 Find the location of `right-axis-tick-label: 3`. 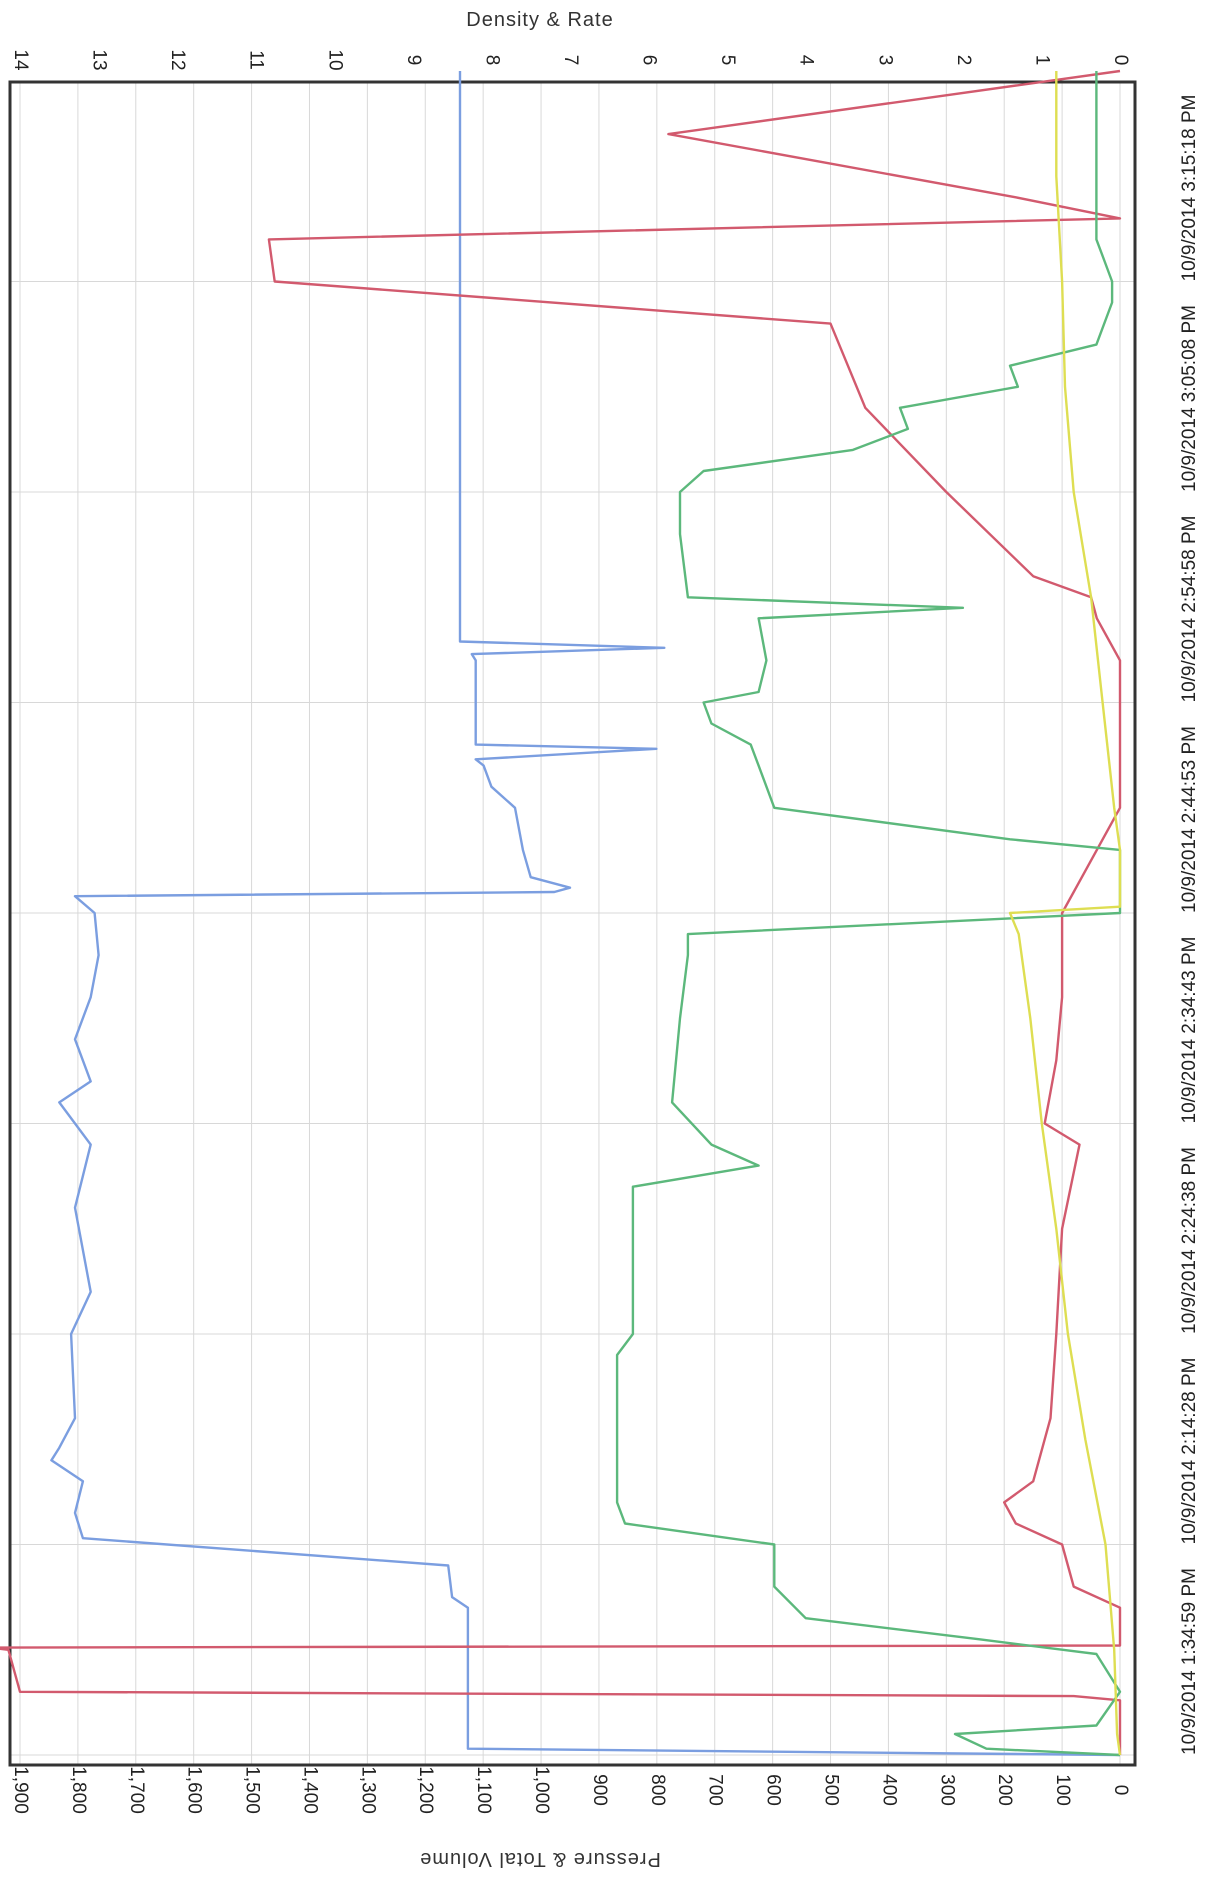

right-axis-tick-label: 3 is located at coordinates (884, 60).